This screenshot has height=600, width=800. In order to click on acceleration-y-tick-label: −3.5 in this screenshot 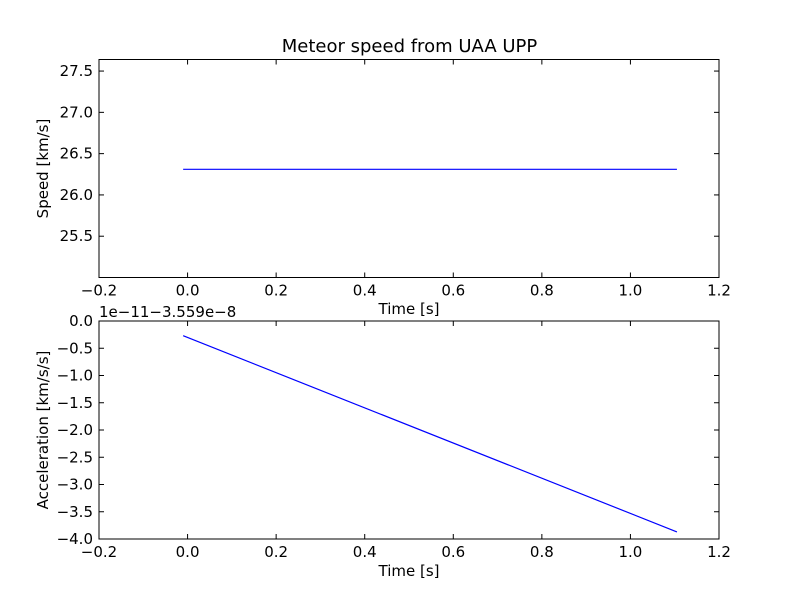, I will do `click(75, 512)`.